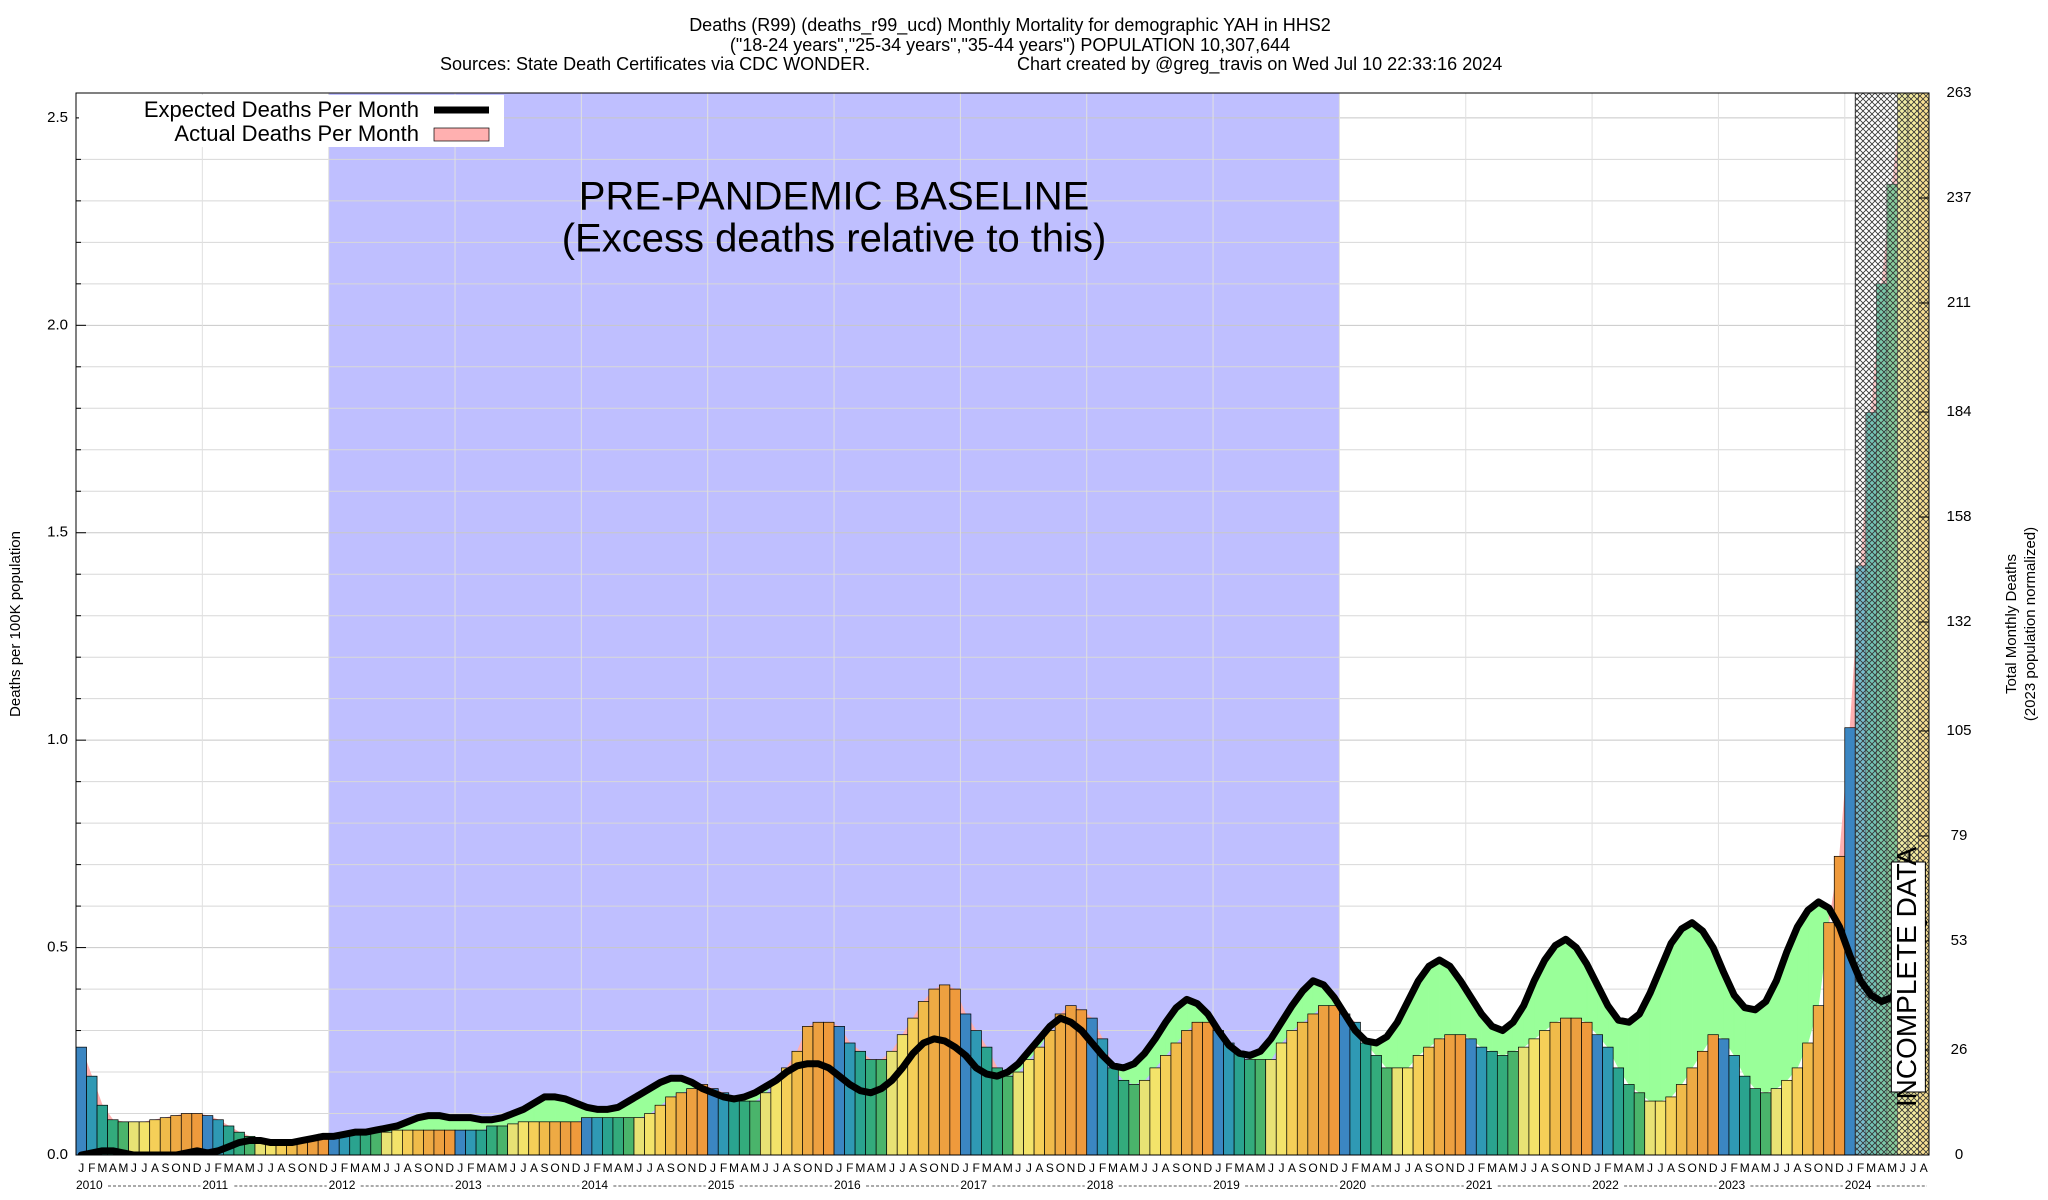  What do you see at coordinates (1760, 1047) in the screenshot?
I see `deficit-area` at bounding box center [1760, 1047].